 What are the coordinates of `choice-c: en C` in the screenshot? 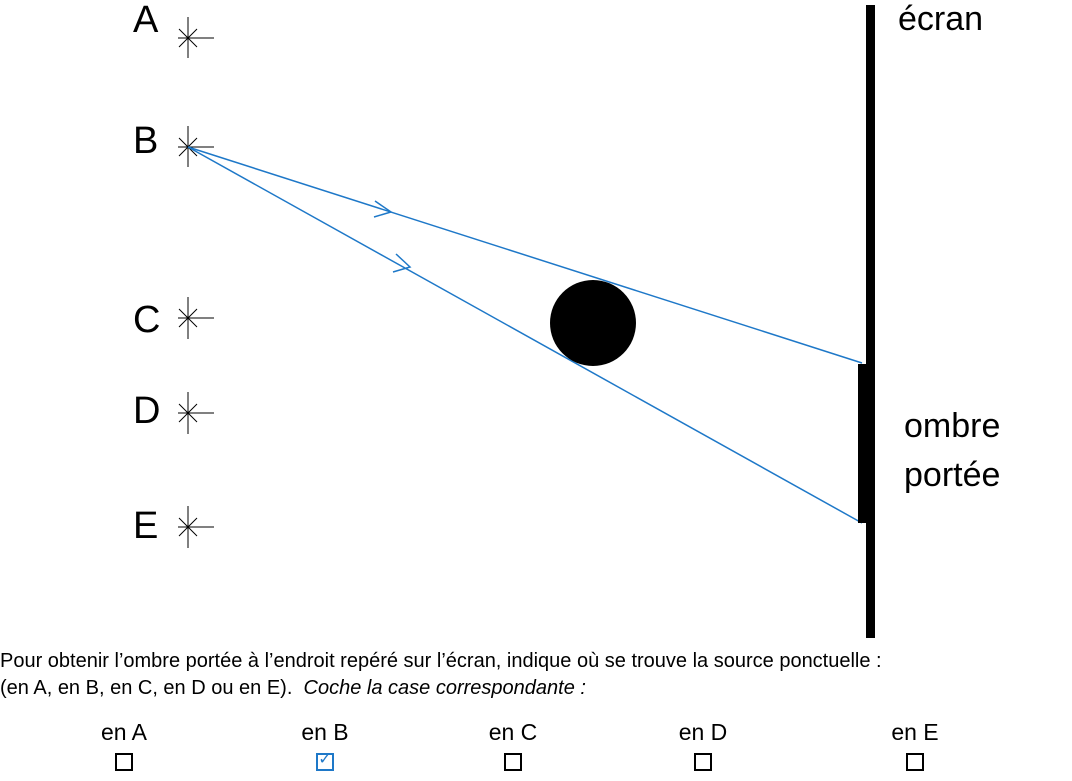 It's located at (513, 744).